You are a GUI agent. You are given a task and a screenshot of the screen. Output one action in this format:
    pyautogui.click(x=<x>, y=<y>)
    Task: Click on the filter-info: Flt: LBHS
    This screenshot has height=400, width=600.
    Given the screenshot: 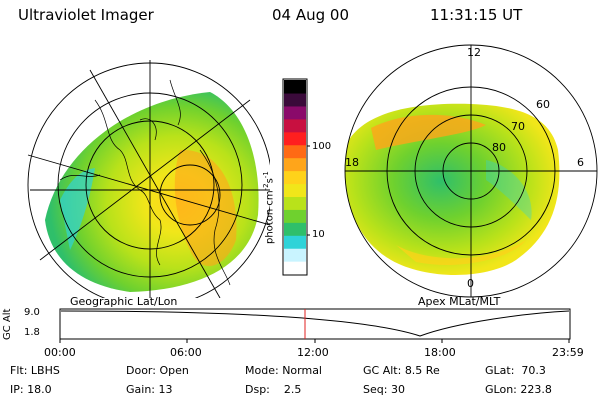 What is the action you would take?
    pyautogui.click(x=35, y=370)
    